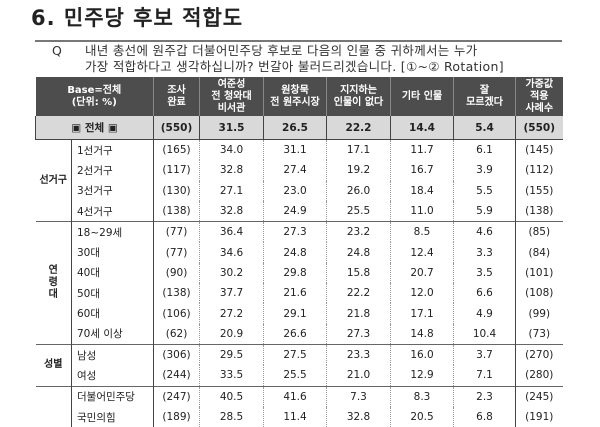  Describe the element at coordinates (295, 313) in the screenshot. I see `cell-value: 29.1` at that location.